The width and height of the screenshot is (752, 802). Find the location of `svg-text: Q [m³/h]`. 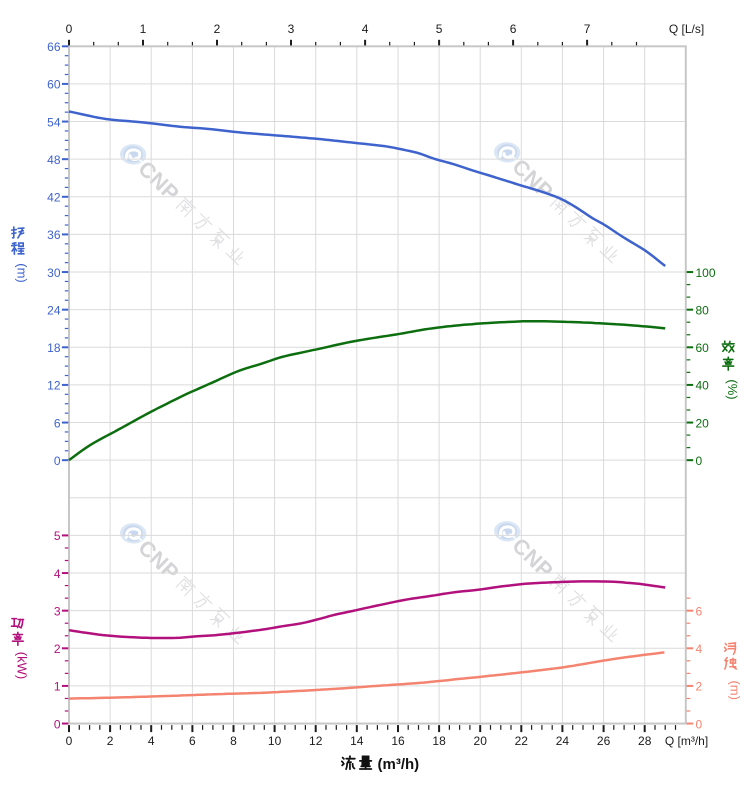

svg-text: Q [m³/h] is located at coordinates (686, 741).